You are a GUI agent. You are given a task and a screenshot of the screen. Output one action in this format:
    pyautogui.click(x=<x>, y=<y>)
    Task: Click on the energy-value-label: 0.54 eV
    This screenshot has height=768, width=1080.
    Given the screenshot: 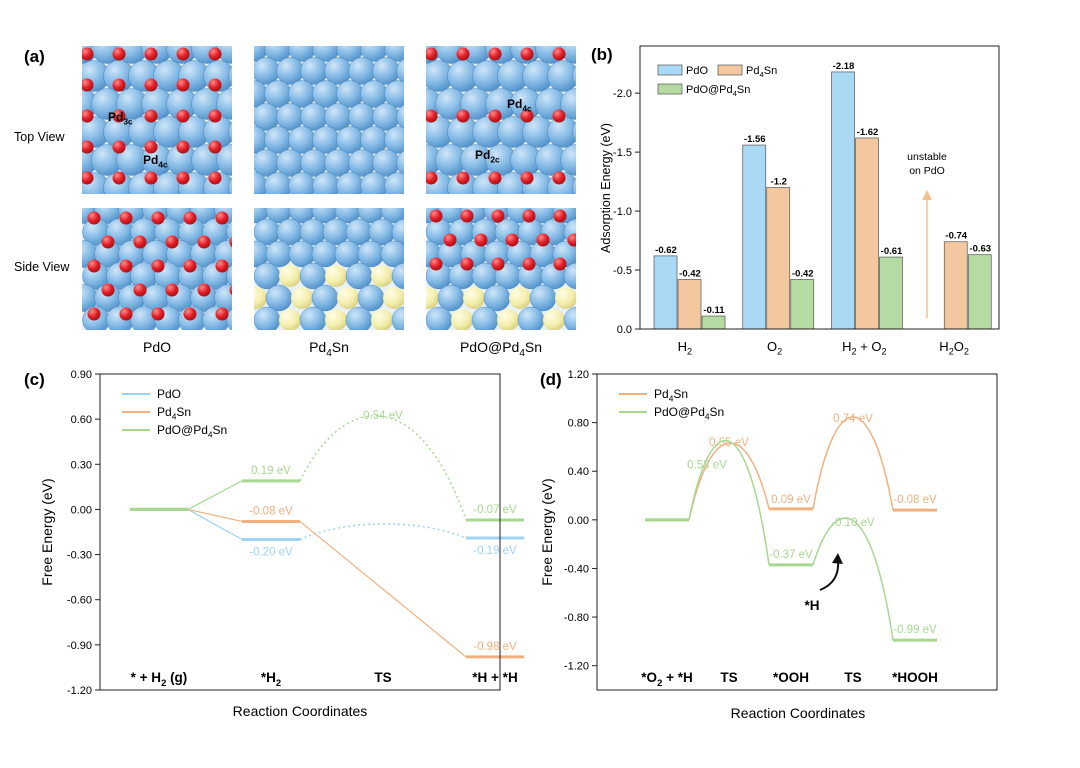 What is the action you would take?
    pyautogui.click(x=383, y=416)
    